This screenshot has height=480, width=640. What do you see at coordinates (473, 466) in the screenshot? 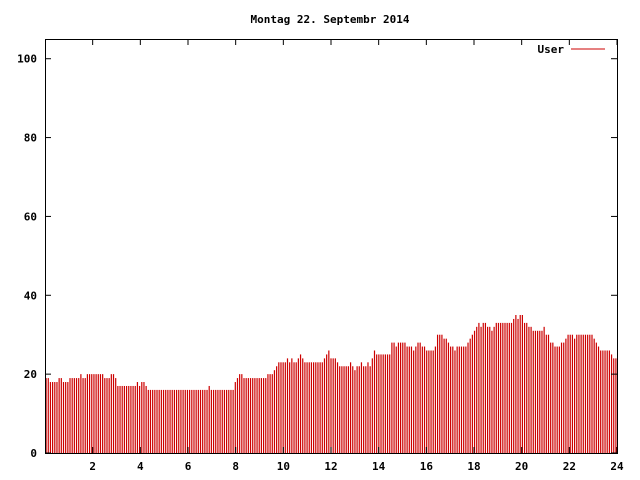
I see `x-tick-label: 18` at bounding box center [473, 466].